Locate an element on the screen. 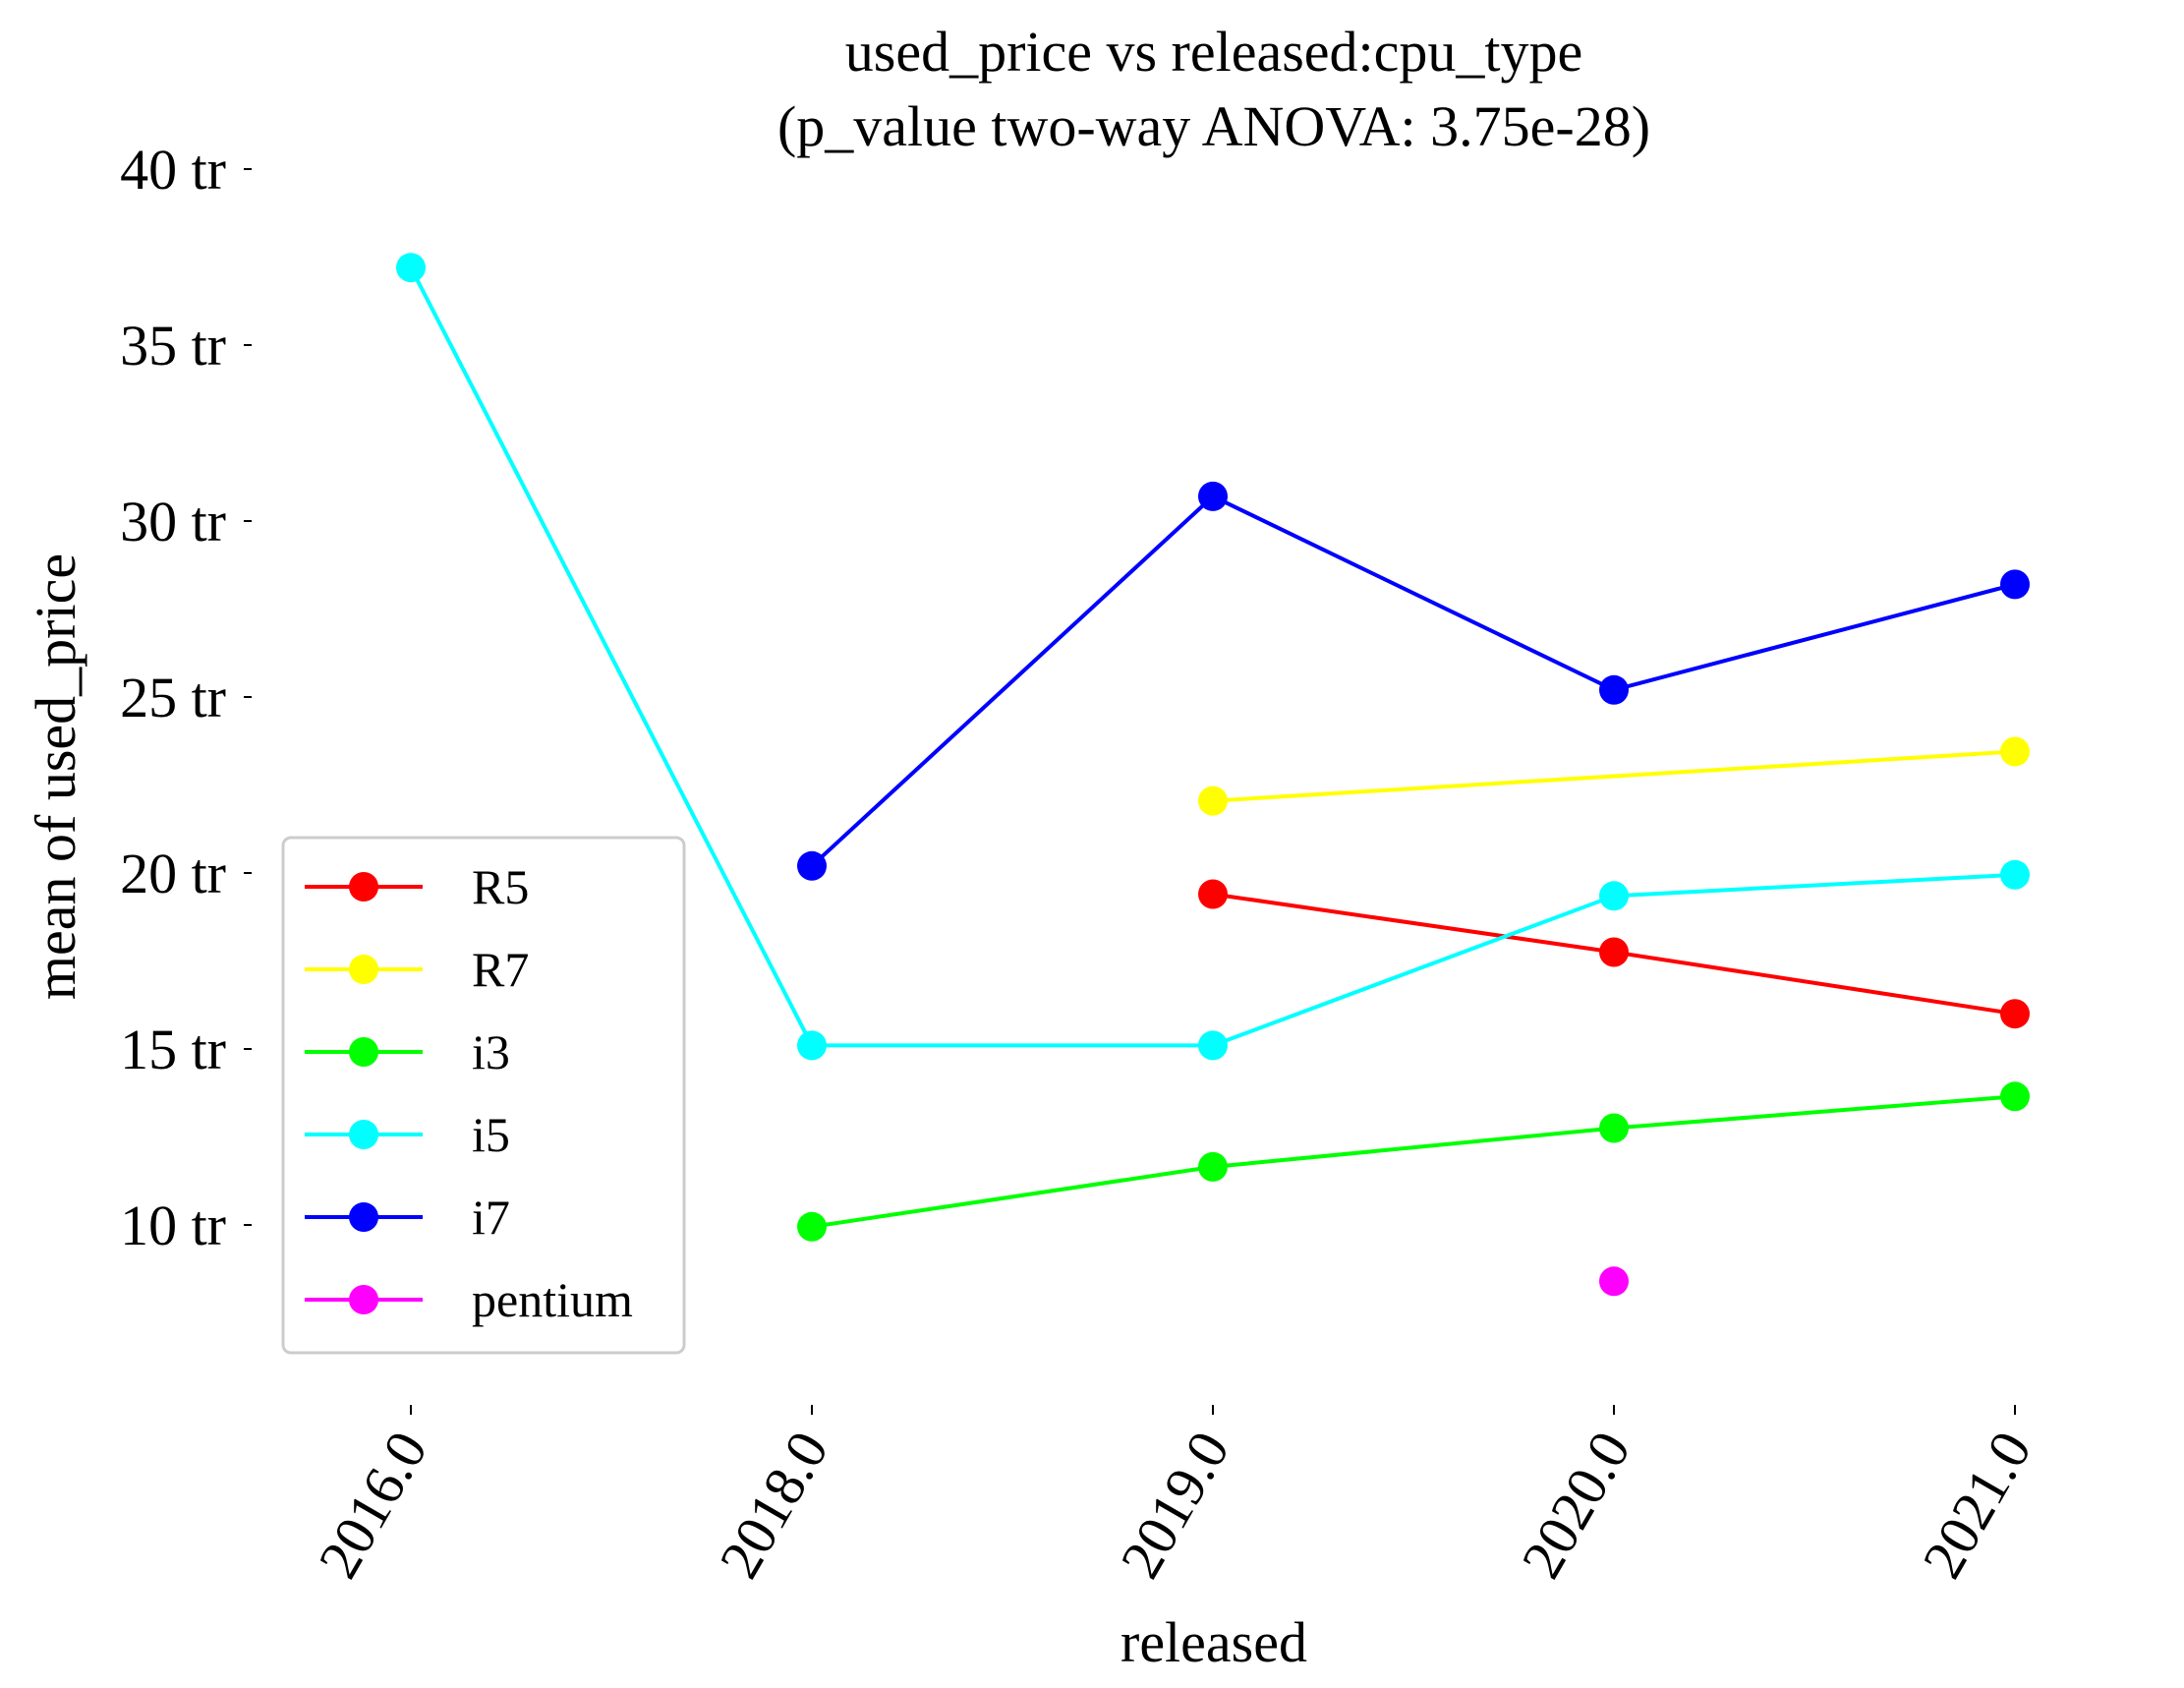  data-point-pentium-2020.0 is located at coordinates (1614, 1281).